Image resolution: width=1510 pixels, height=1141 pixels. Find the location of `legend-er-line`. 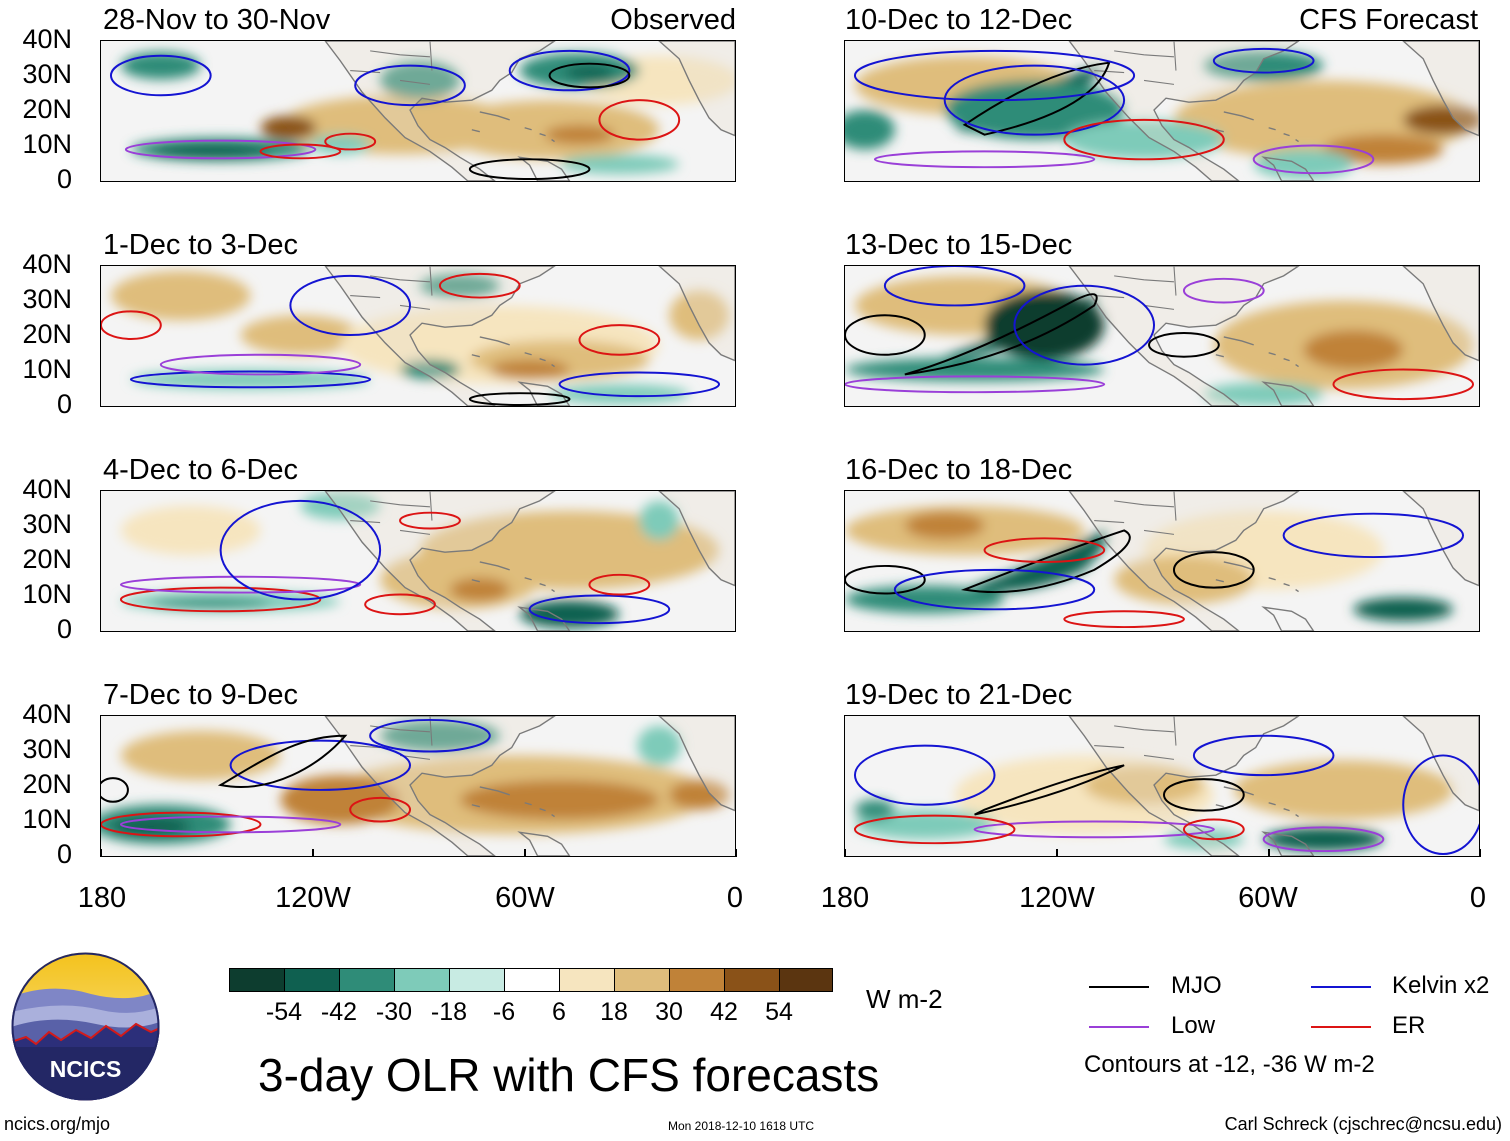

legend-er-line is located at coordinates (1341, 1027).